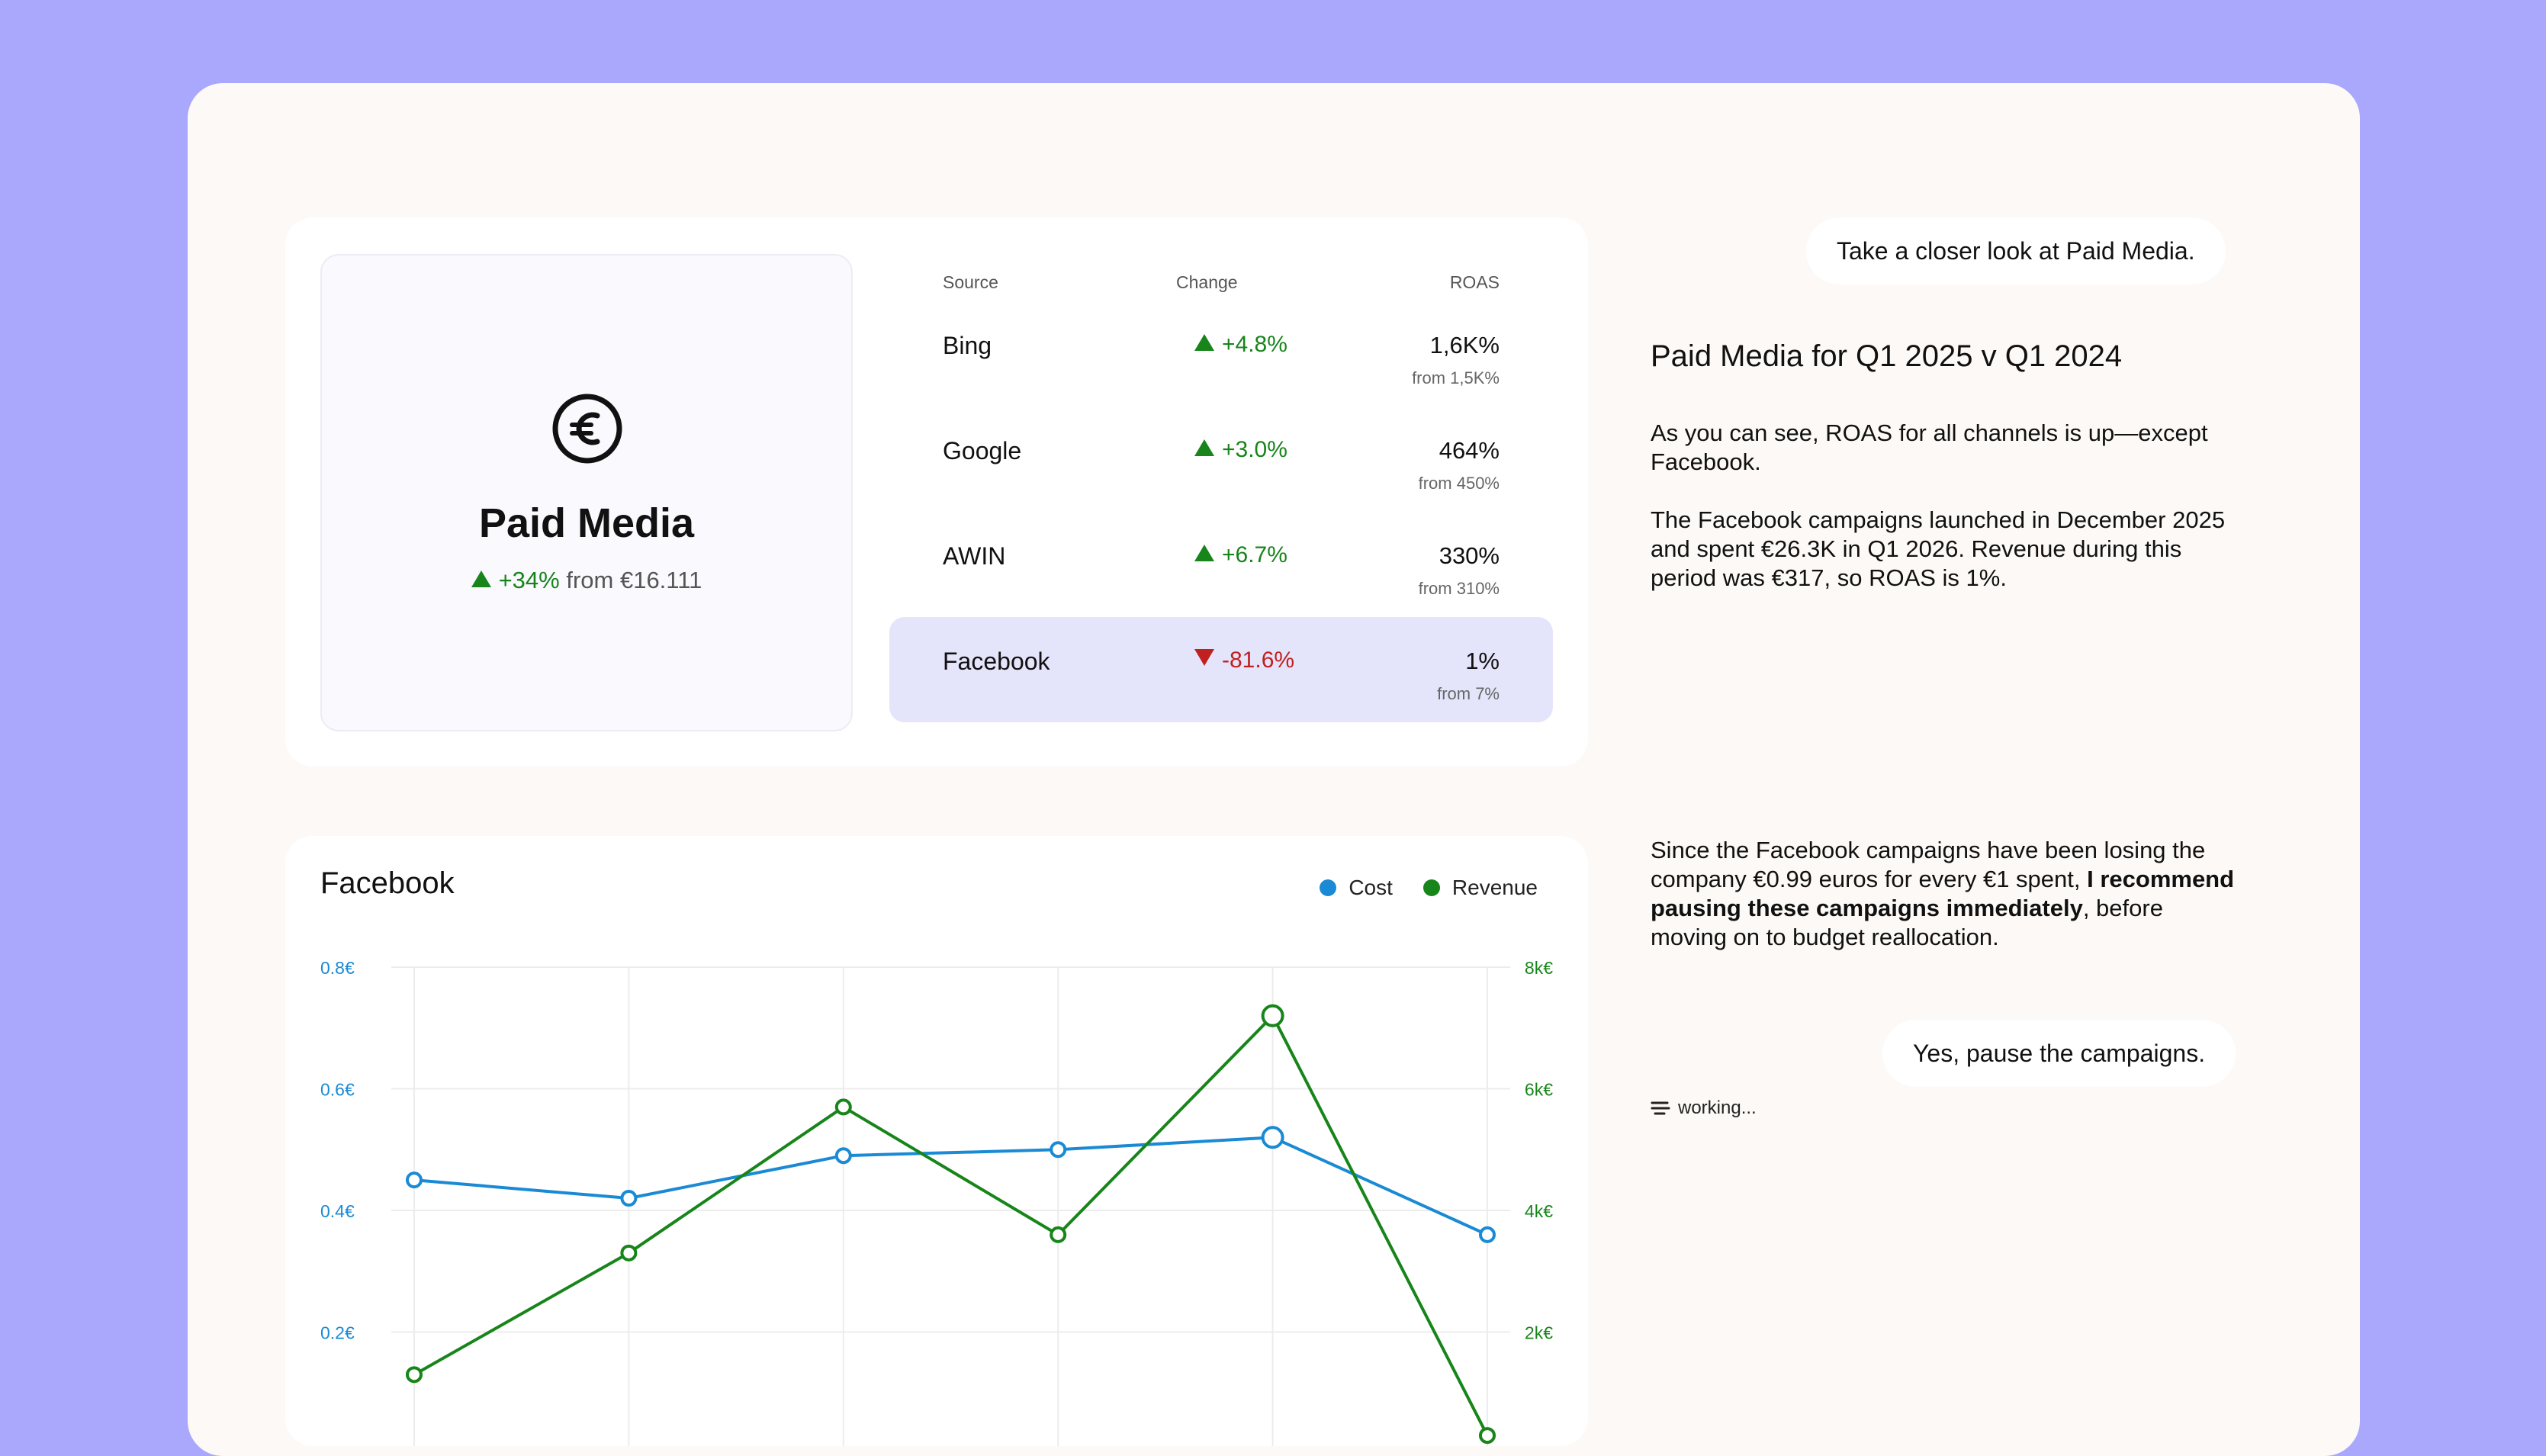 The image size is (2546, 1456). Describe the element at coordinates (337, 968) in the screenshot. I see `left-axis-tick-label: 0.8€` at that location.